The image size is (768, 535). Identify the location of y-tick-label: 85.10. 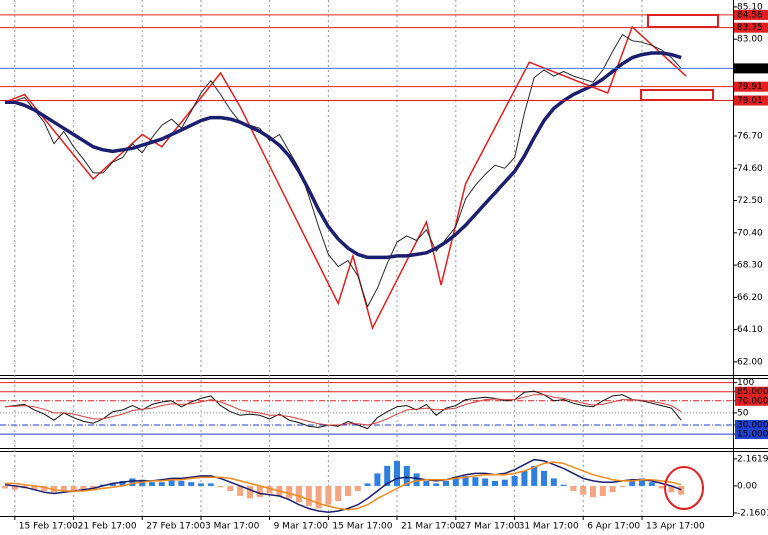
(750, 7).